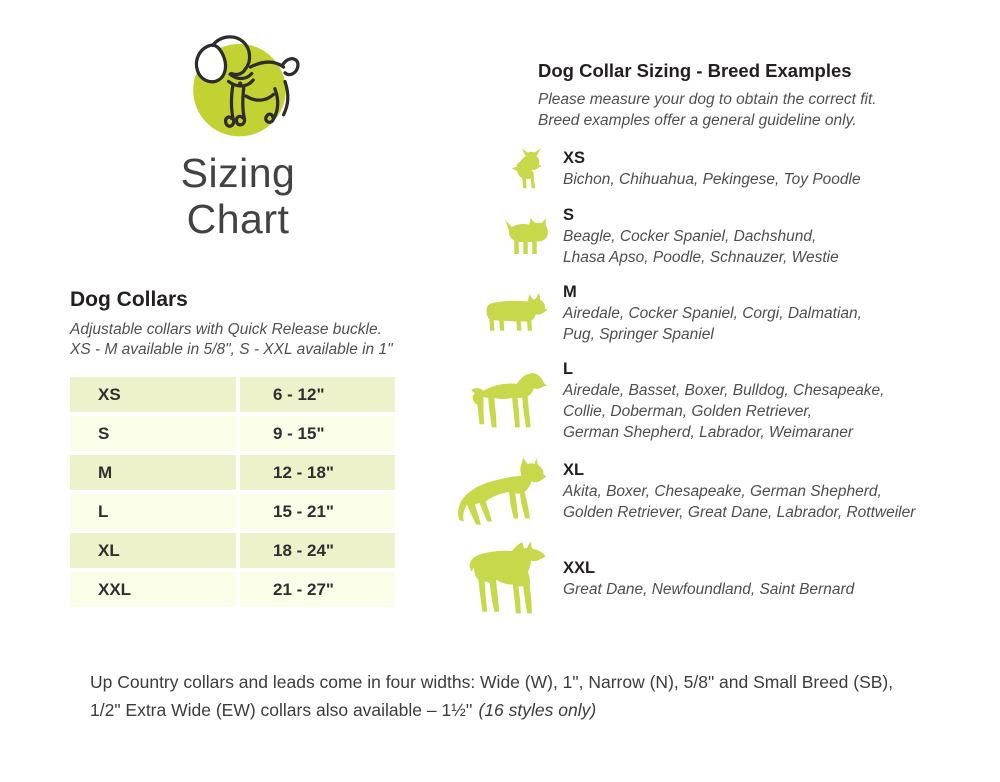 The width and height of the screenshot is (1000, 782). I want to click on breed-list-line: Collie, Doberman, Golden Retriever,, so click(687, 411).